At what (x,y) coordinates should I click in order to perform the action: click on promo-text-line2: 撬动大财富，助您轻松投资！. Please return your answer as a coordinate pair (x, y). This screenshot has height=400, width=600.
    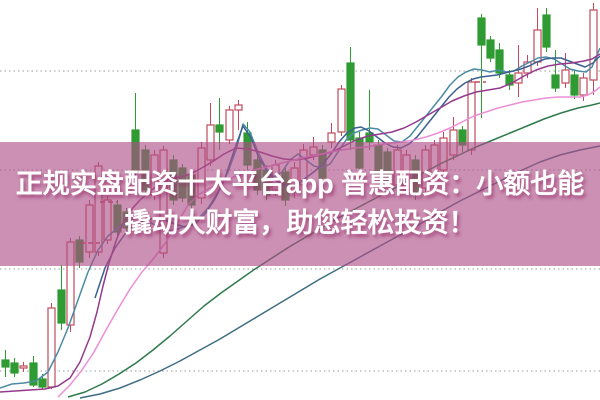
    Looking at the image, I should click on (300, 222).